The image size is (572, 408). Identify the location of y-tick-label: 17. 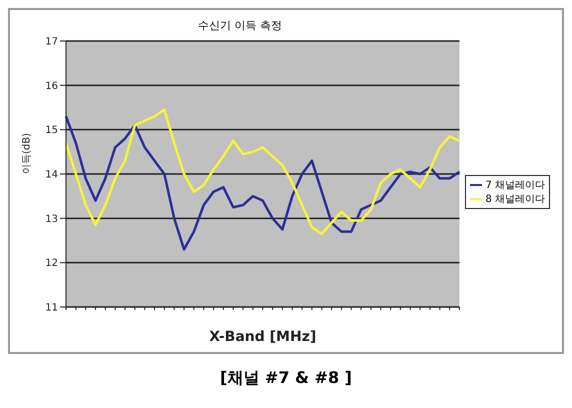
(51, 42).